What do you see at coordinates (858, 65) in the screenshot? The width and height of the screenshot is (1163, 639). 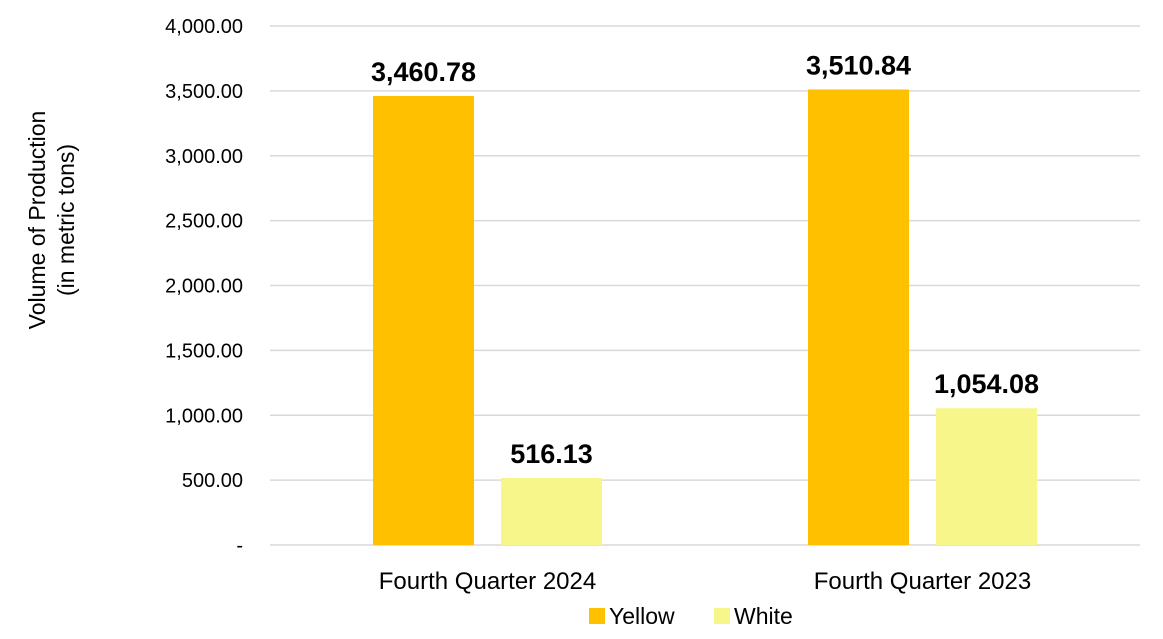 I see `data-label: 3,510.84` at bounding box center [858, 65].